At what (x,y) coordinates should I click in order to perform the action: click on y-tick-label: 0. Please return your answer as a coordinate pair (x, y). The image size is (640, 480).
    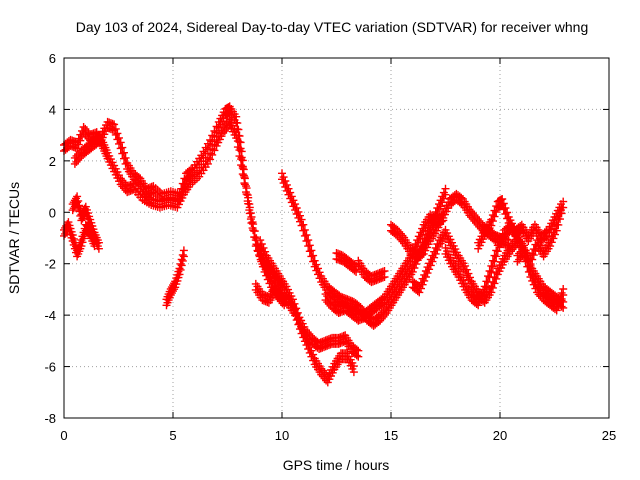
    Looking at the image, I should click on (52, 212).